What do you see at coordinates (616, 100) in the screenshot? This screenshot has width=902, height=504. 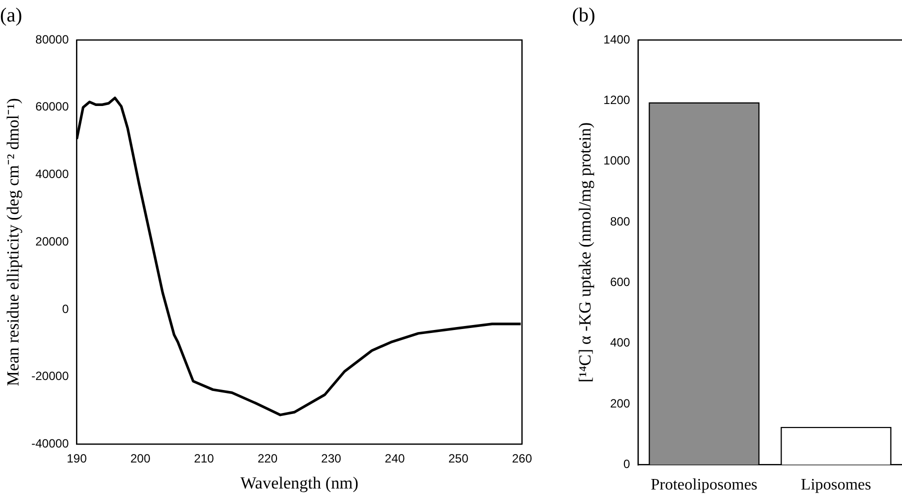 I see `y-tick-label: 1200` at bounding box center [616, 100].